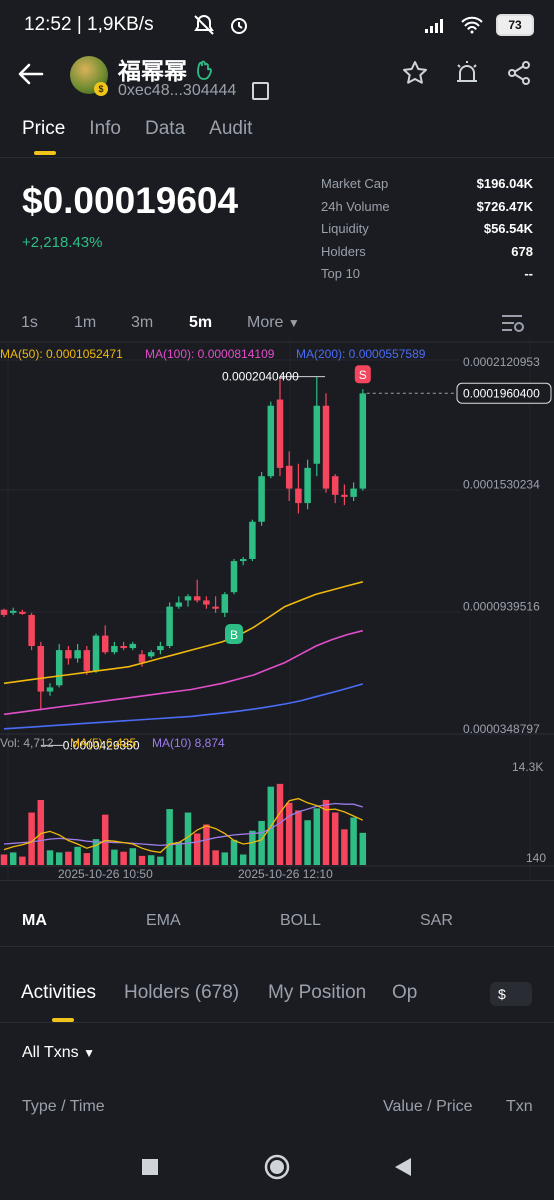 Image resolution: width=554 pixels, height=1200 pixels. Describe the element at coordinates (515, 25) in the screenshot. I see `battery-indicator: 73` at that location.